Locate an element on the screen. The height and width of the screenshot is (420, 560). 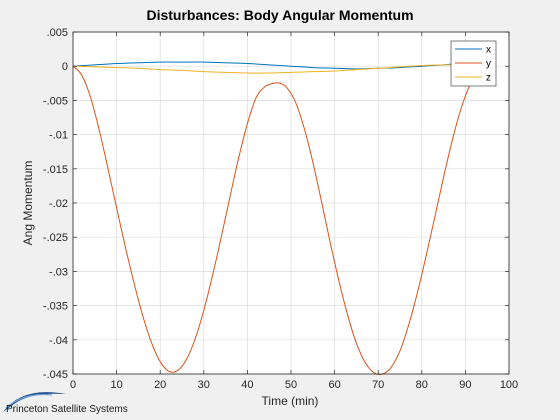
x-tick-label: 90 is located at coordinates (465, 385).